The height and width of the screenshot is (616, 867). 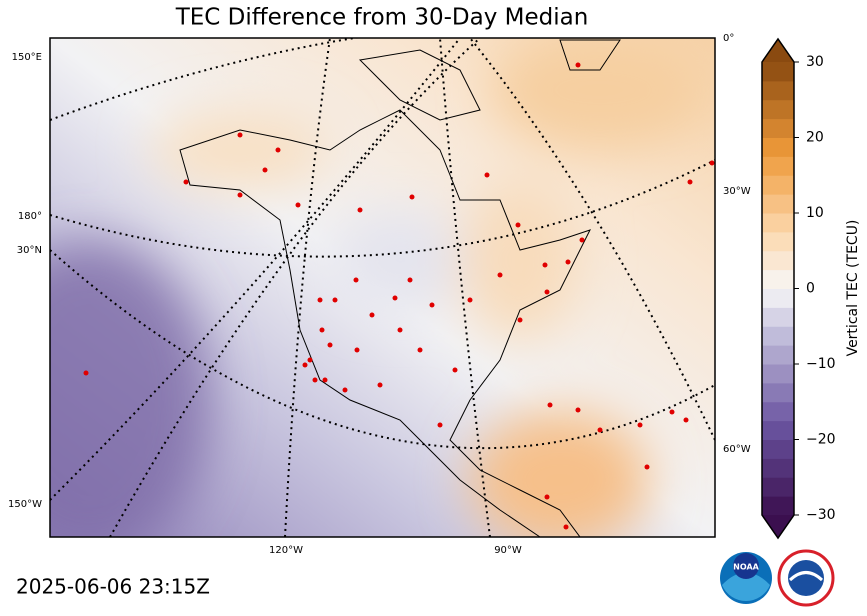 What do you see at coordinates (746, 578) in the screenshot?
I see `noaa-logo: NOAA` at bounding box center [746, 578].